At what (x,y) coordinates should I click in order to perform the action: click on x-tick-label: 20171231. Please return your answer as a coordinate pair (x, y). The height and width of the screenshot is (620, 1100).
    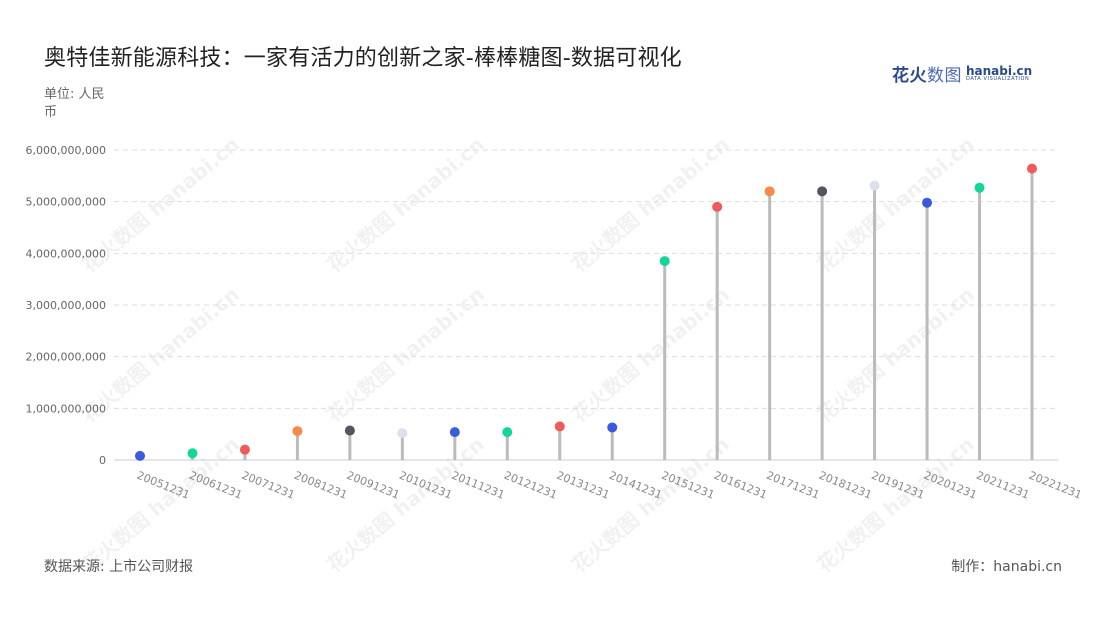
    Looking at the image, I should click on (793, 485).